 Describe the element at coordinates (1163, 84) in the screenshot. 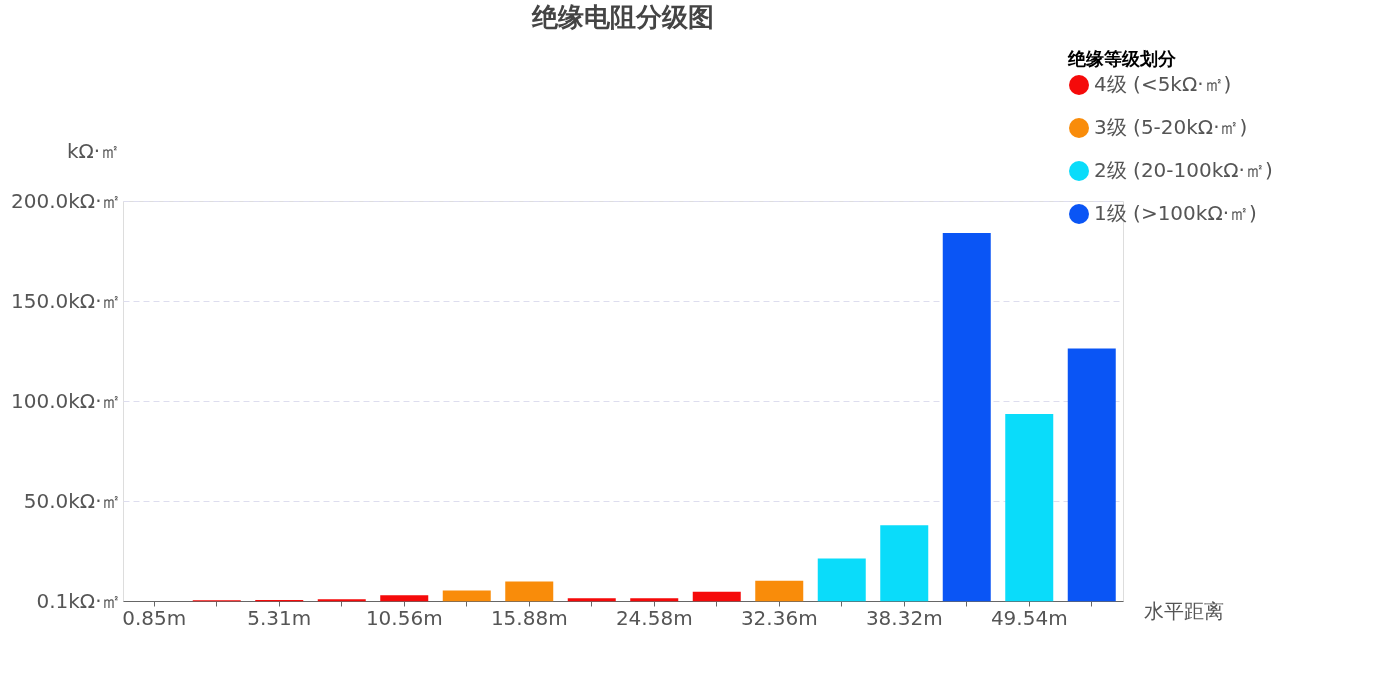

I see `legend-label: 4级 (<5kΩ·㎡)` at that location.